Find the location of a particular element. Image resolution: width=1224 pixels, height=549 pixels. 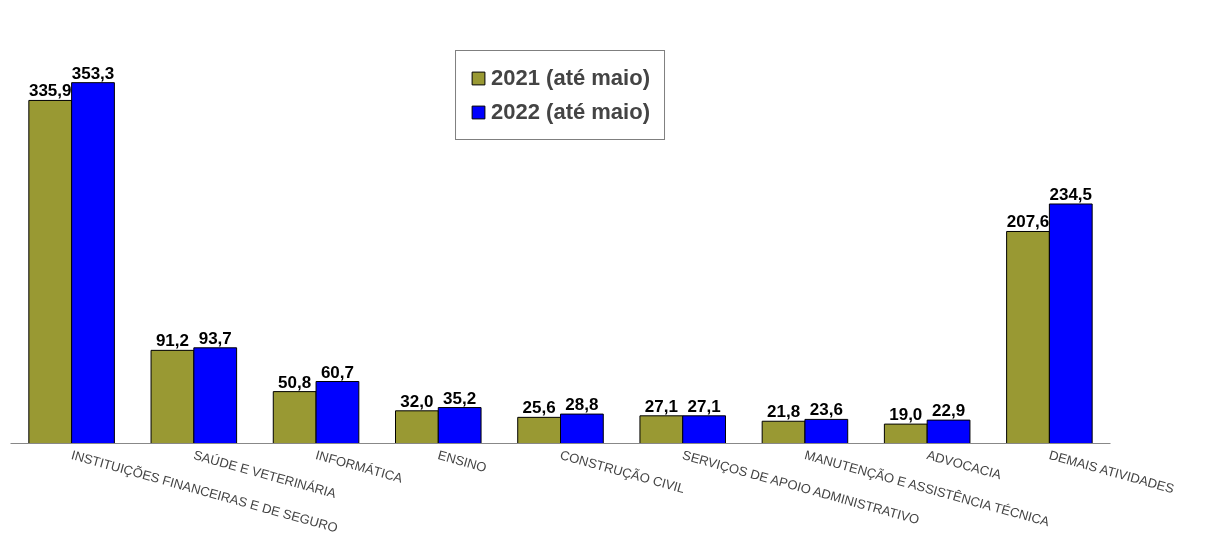

data-label: 35,2 is located at coordinates (460, 398).